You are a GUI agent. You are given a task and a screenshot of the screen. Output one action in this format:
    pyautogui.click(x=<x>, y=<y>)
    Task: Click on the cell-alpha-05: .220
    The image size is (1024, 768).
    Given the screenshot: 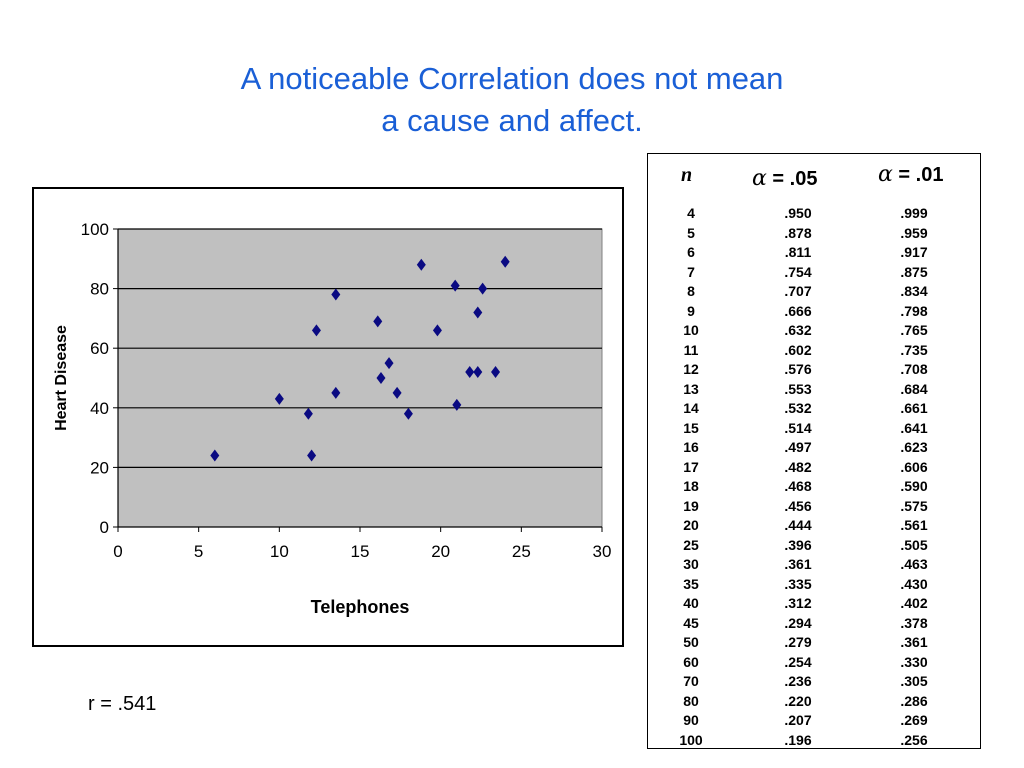 What is the action you would take?
    pyautogui.click(x=798, y=700)
    